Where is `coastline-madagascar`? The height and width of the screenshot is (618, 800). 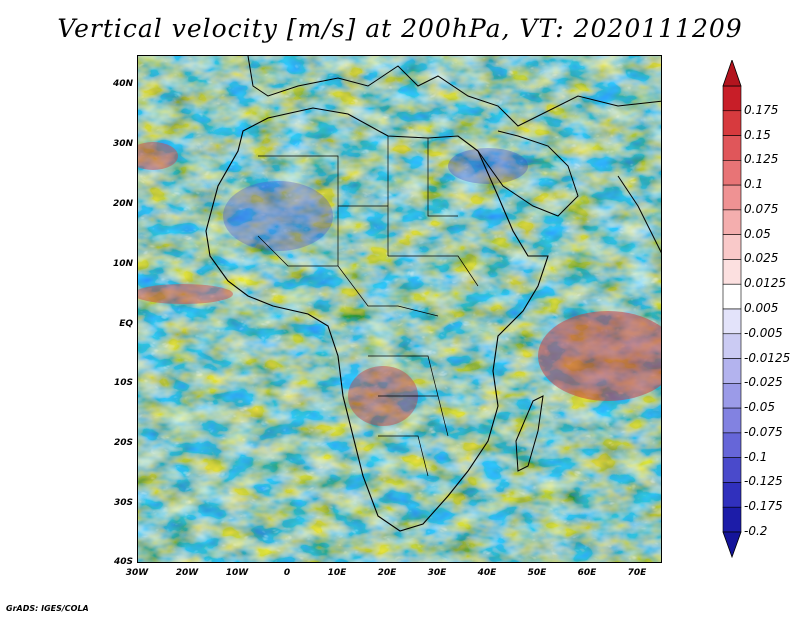 coastline-madagascar is located at coordinates (529, 433).